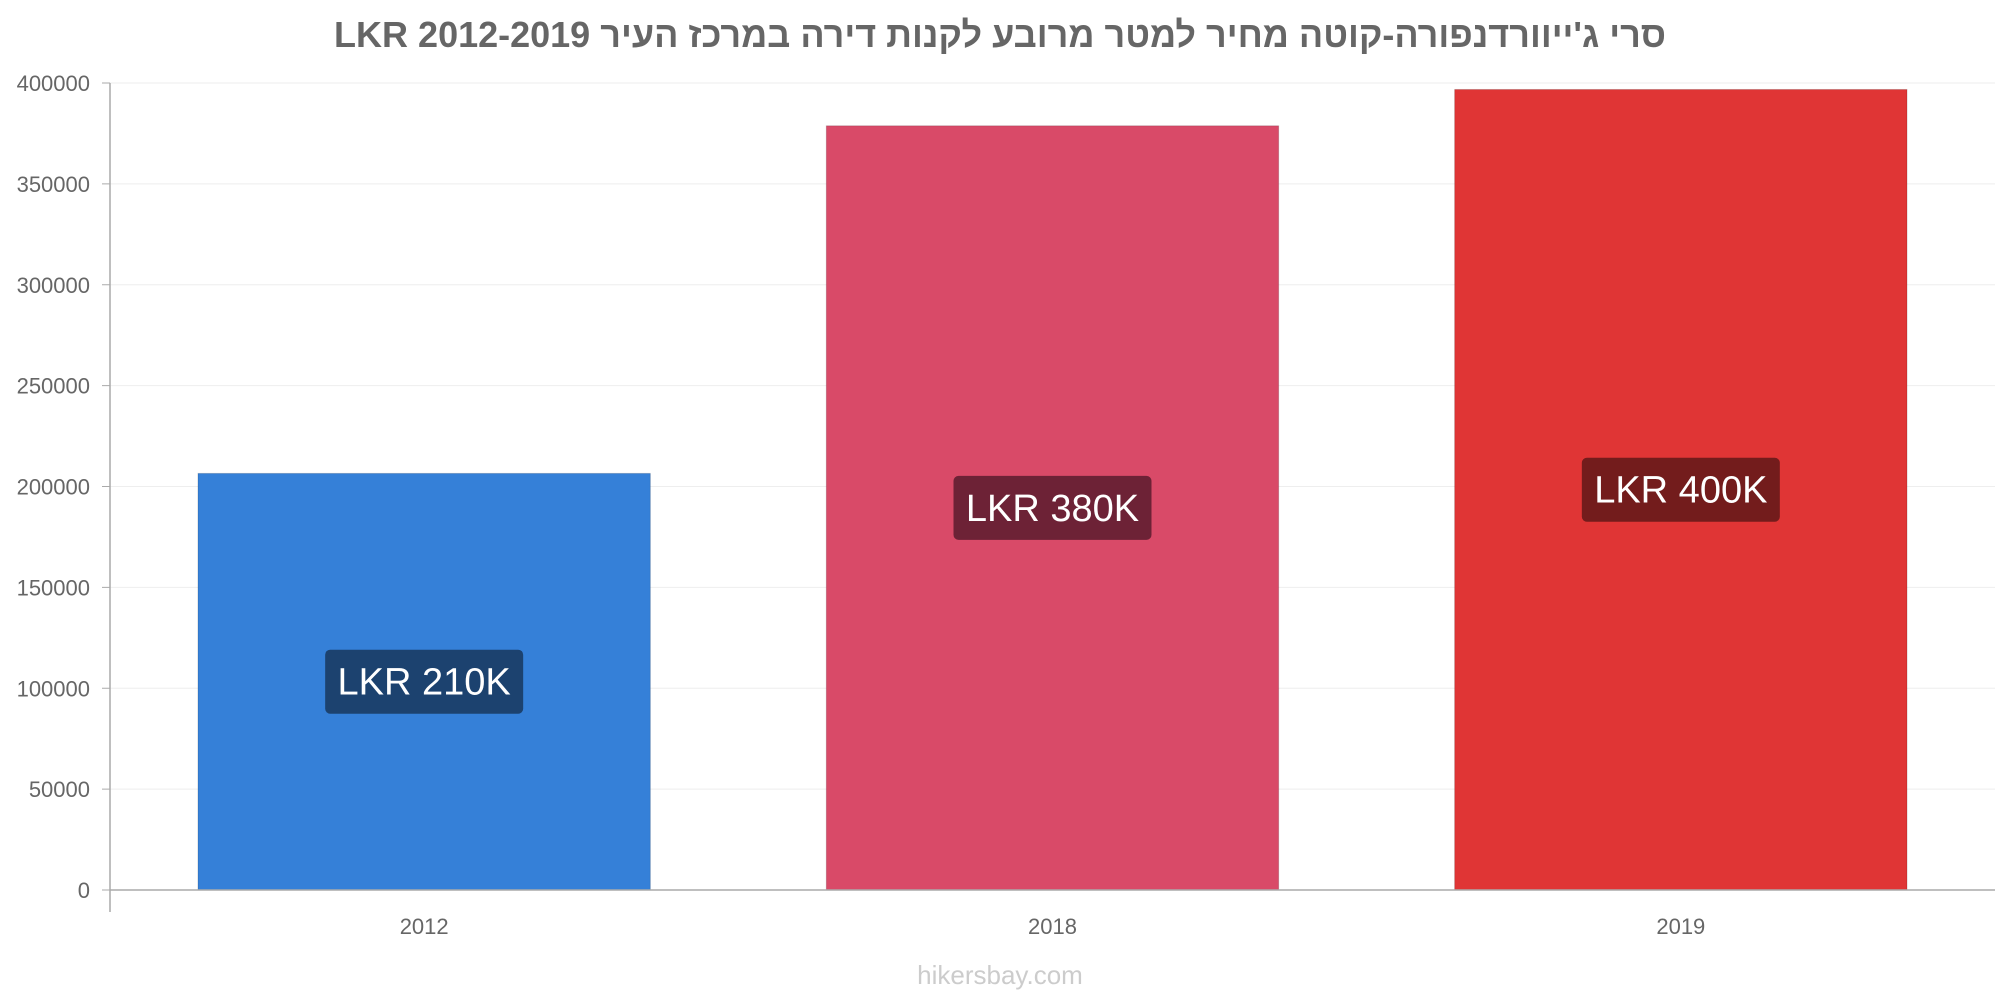 The height and width of the screenshot is (1000, 2000). Describe the element at coordinates (53, 487) in the screenshot. I see `y-tick-label: 200000` at that location.